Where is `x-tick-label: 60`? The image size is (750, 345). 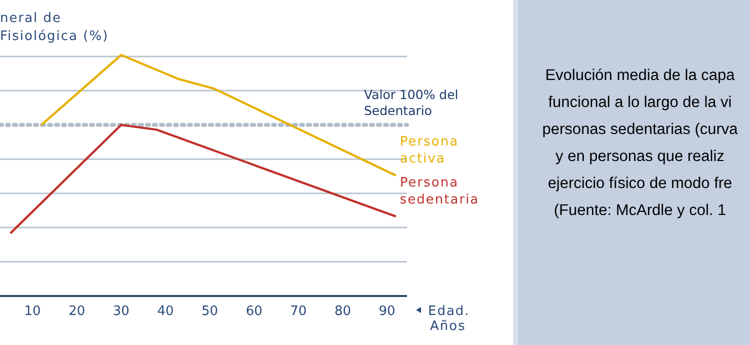
x-tick-label: 60 is located at coordinates (254, 311).